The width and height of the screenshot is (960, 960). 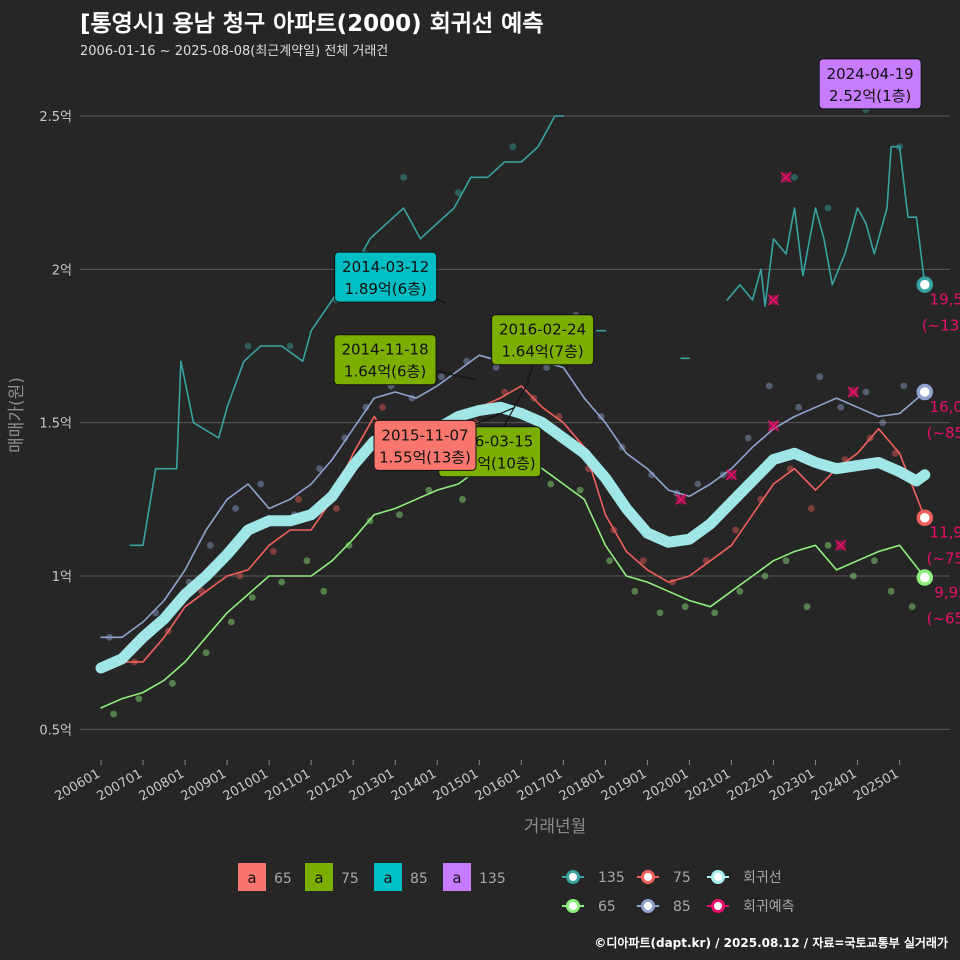 What do you see at coordinates (498, 785) in the screenshot?
I see `x-tick-label: 201601` at bounding box center [498, 785].